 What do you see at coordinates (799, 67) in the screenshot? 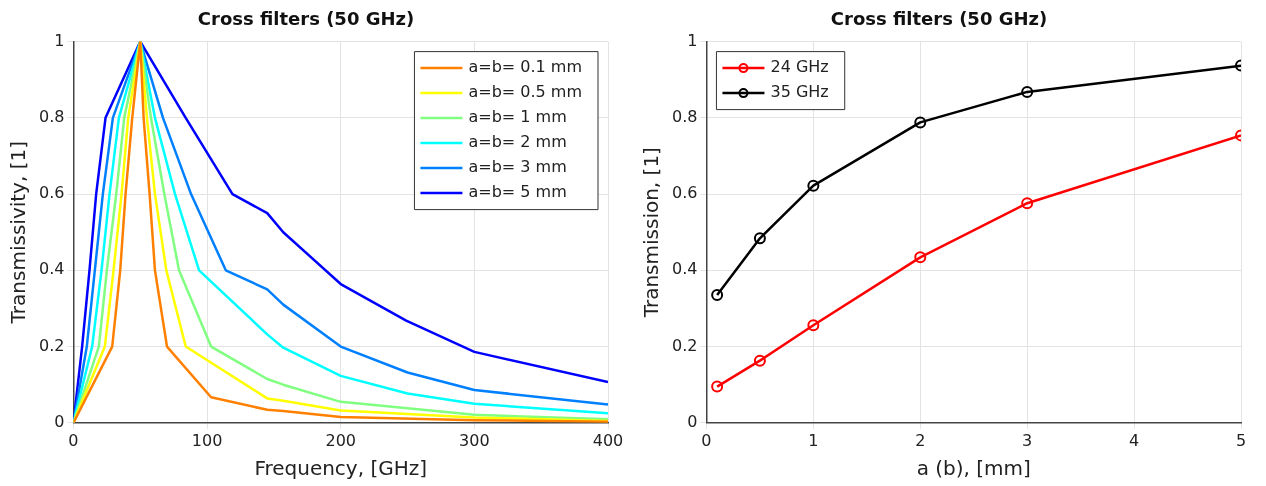
I see `legend-label: 24 GHz` at bounding box center [799, 67].